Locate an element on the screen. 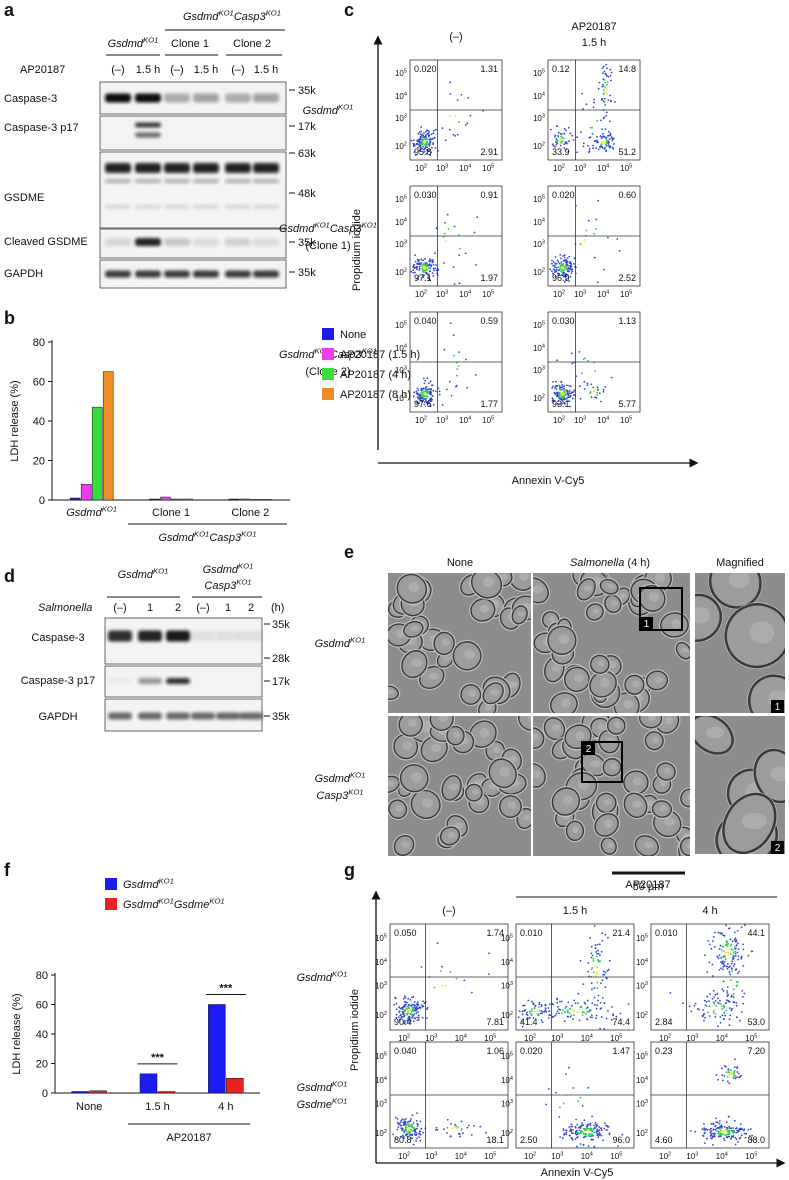 This screenshot has height=1180, width=789. y-tick-label: 105 is located at coordinates (401, 73).